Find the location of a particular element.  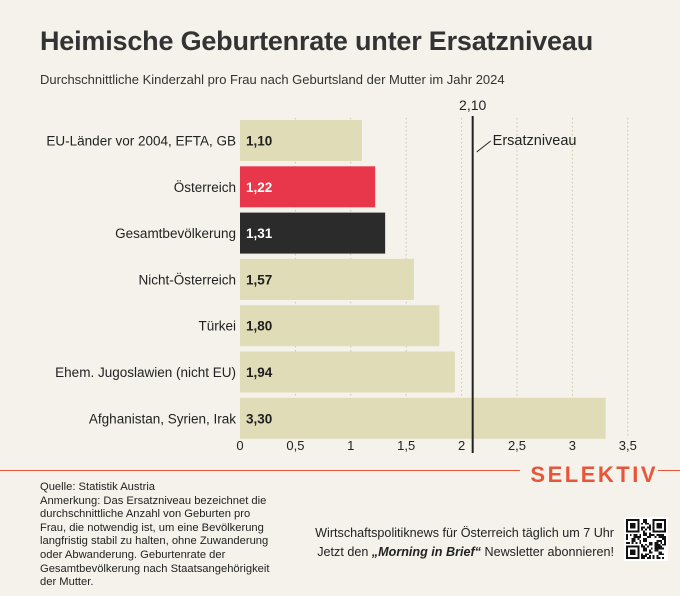

category-label: Ehem. Jugoslawien (nicht EU) is located at coordinates (145, 372).